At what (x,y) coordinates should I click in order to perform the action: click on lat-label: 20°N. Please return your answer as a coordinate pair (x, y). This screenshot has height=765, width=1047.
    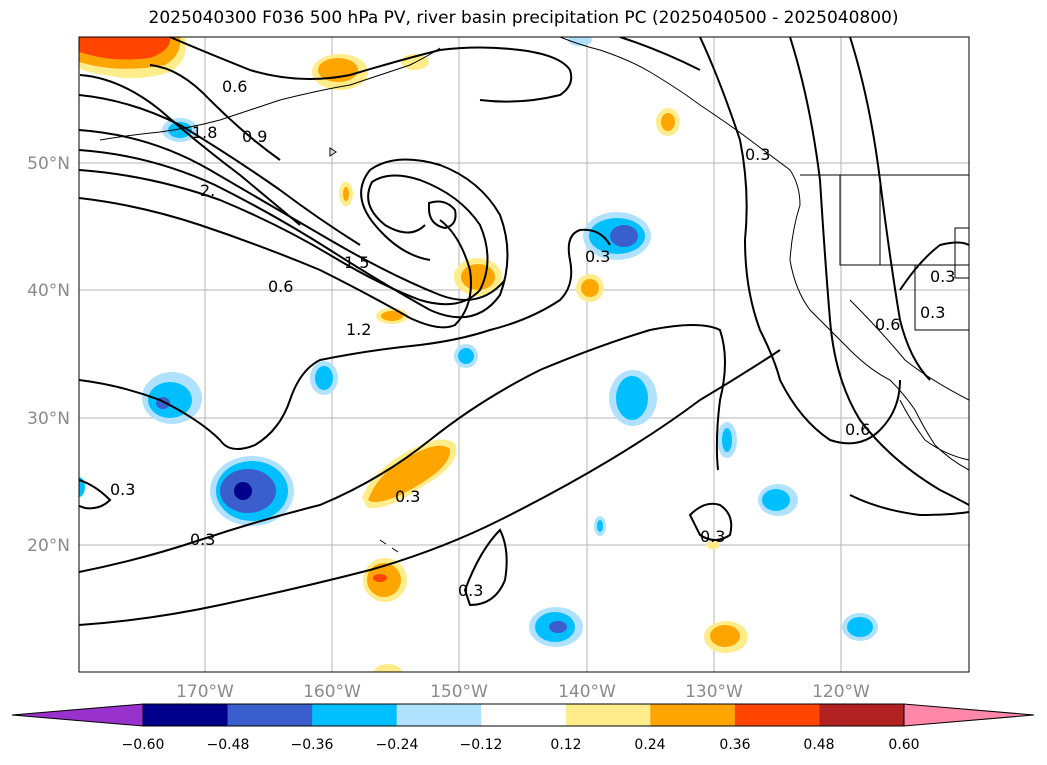
    Looking at the image, I should click on (48, 546).